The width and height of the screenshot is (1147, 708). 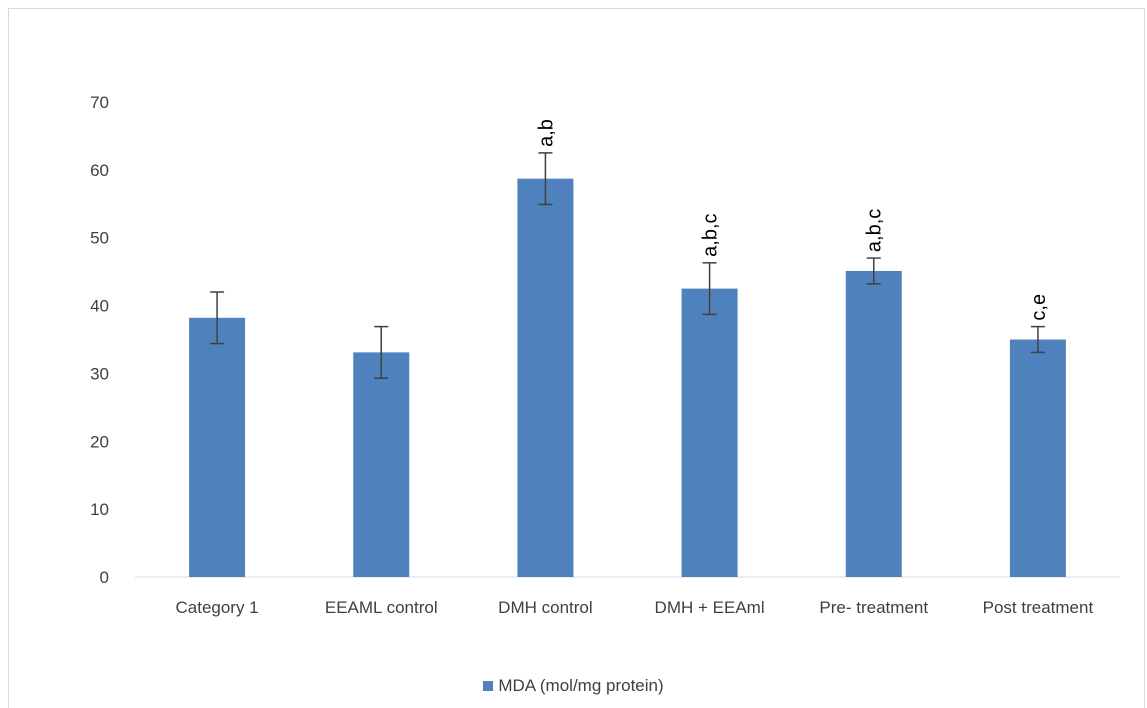 What do you see at coordinates (488, 685) in the screenshot?
I see `legend-swatch` at bounding box center [488, 685].